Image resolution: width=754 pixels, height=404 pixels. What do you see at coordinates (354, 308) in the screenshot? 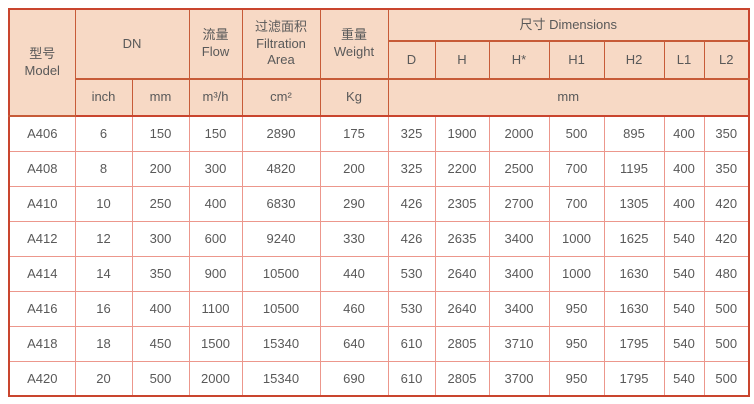
I see `cell-value: 460` at bounding box center [354, 308].